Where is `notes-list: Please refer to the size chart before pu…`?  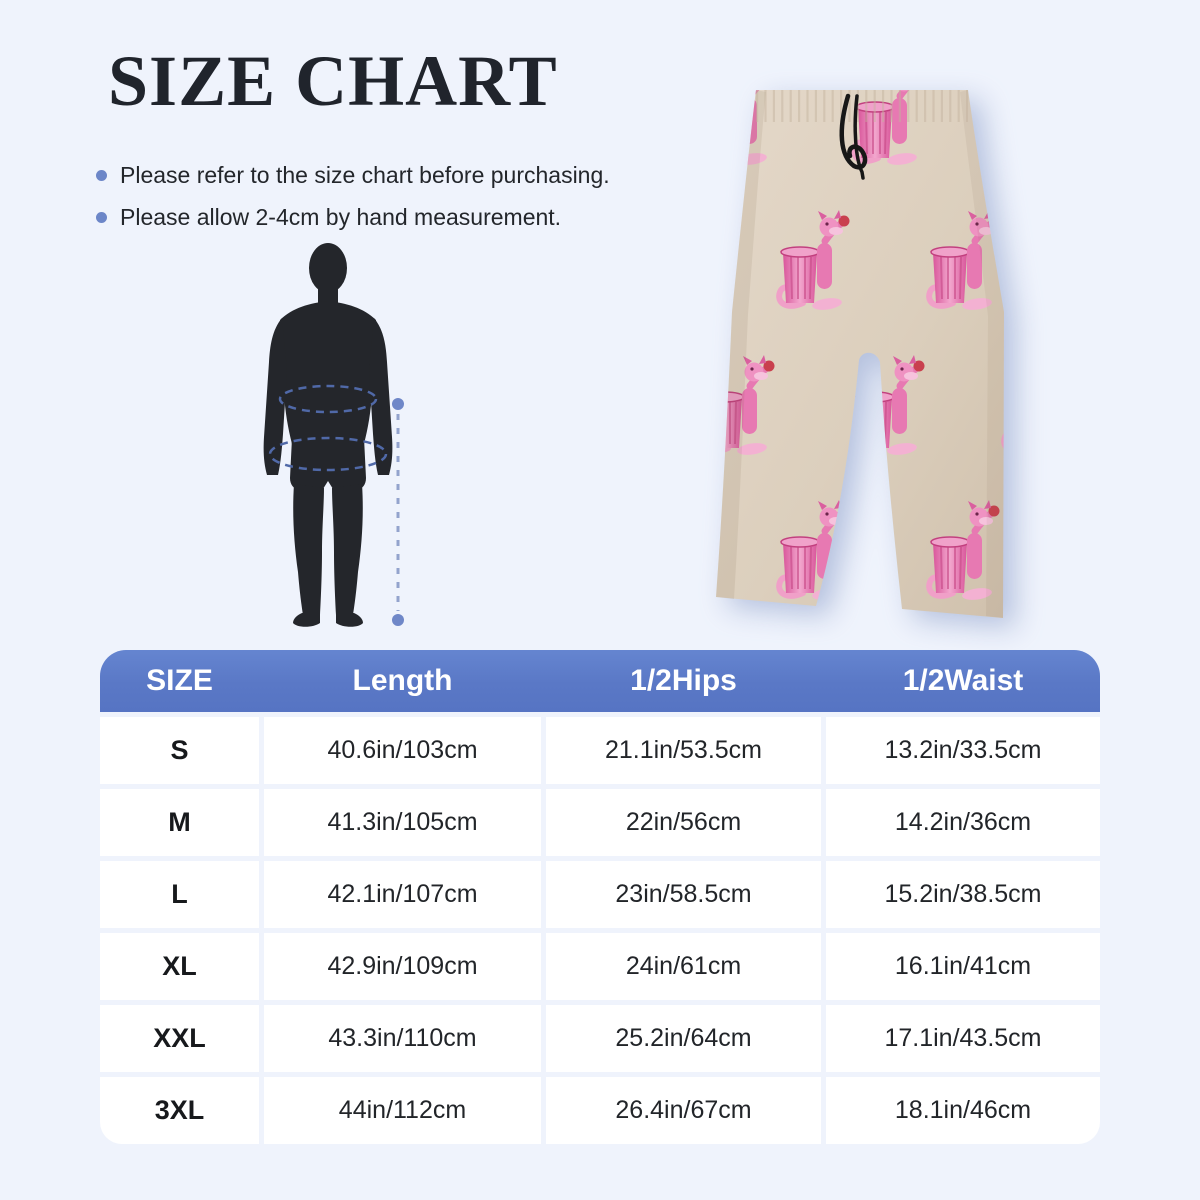 notes-list: Please refer to the size chart before pu… is located at coordinates (353, 204).